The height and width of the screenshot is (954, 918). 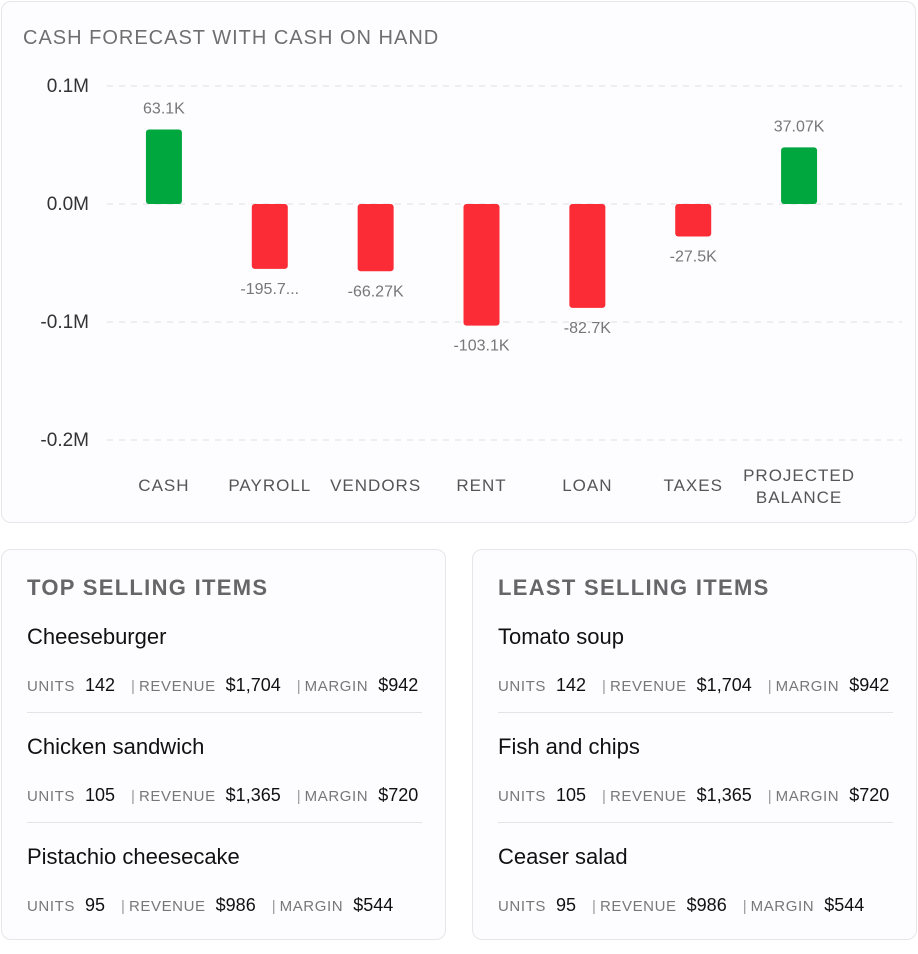 What do you see at coordinates (563, 856) in the screenshot?
I see `item-name: Ceaser salad` at bounding box center [563, 856].